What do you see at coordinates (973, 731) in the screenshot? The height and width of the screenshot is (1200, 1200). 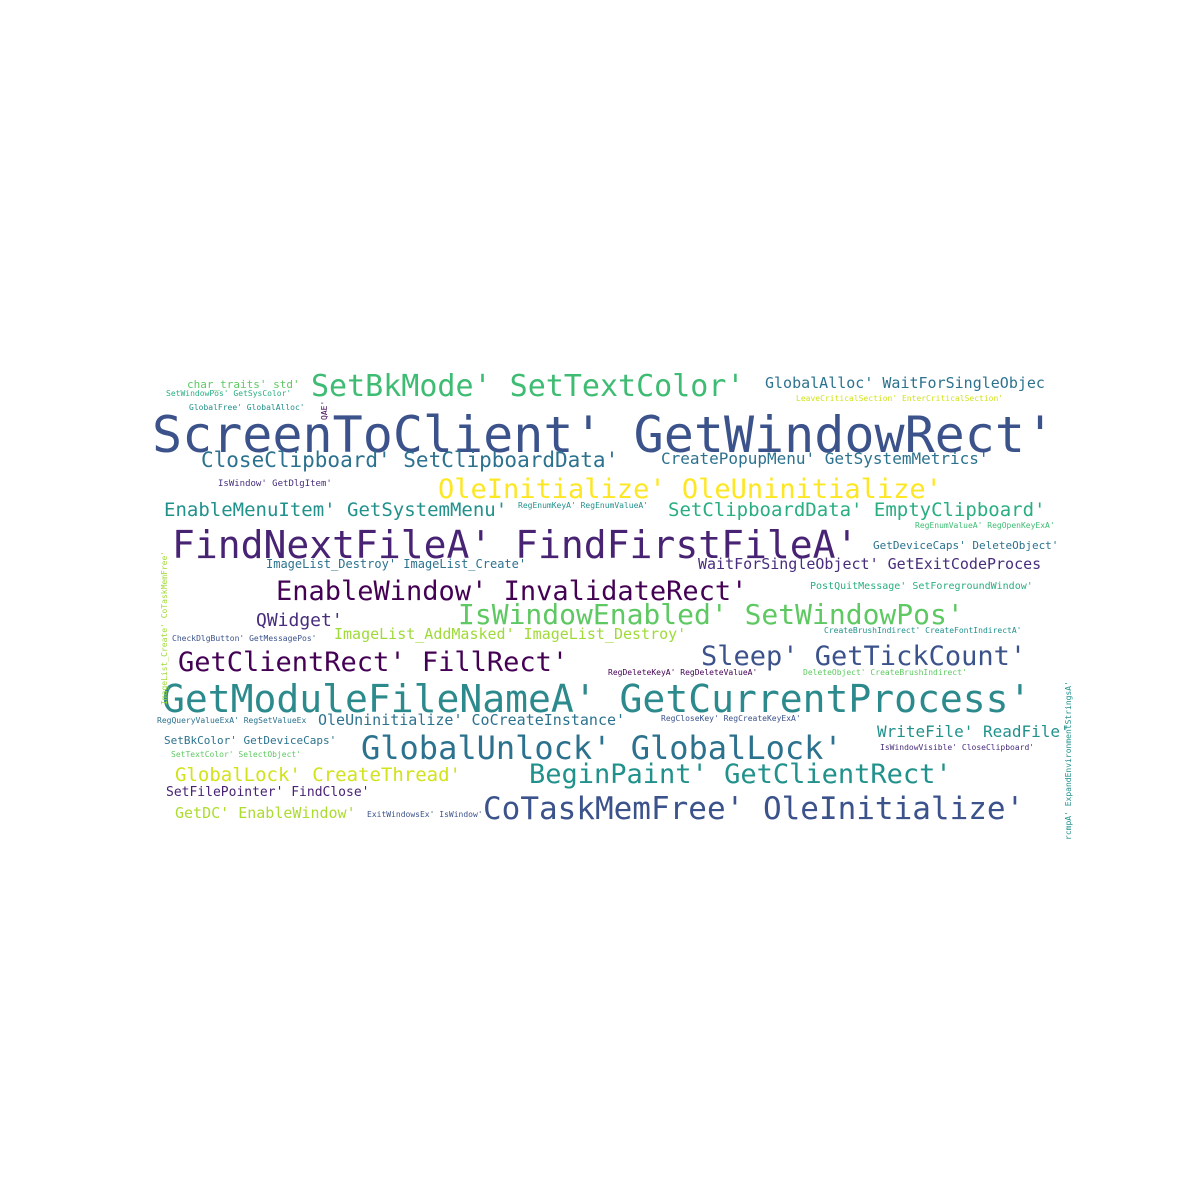 I see `word: WriteFile' ReadFile'` at bounding box center [973, 731].